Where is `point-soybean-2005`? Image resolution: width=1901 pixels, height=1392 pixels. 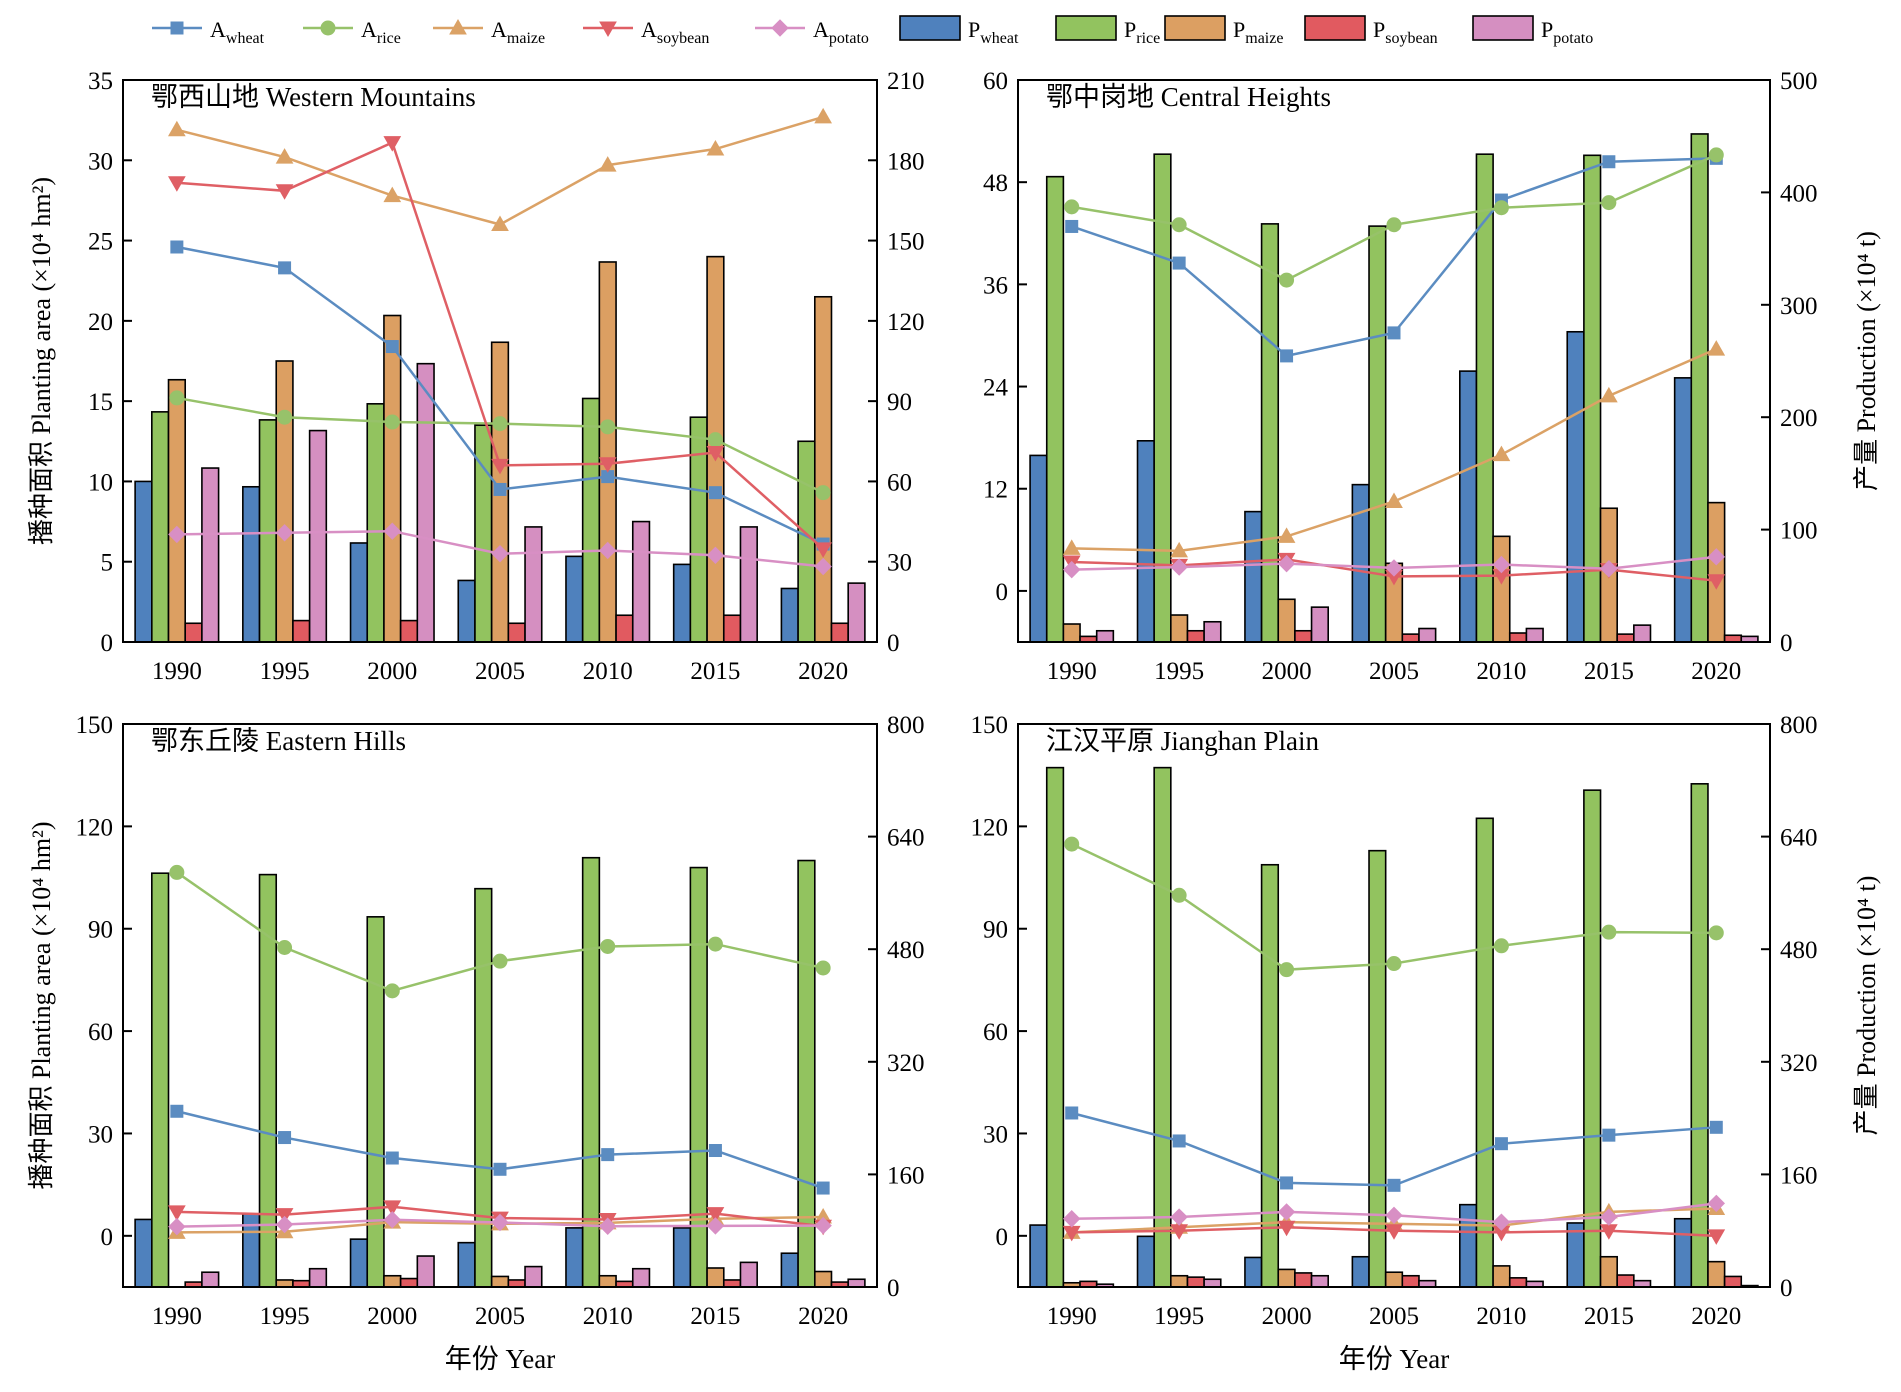 point-soybean-2005 is located at coordinates (500, 466).